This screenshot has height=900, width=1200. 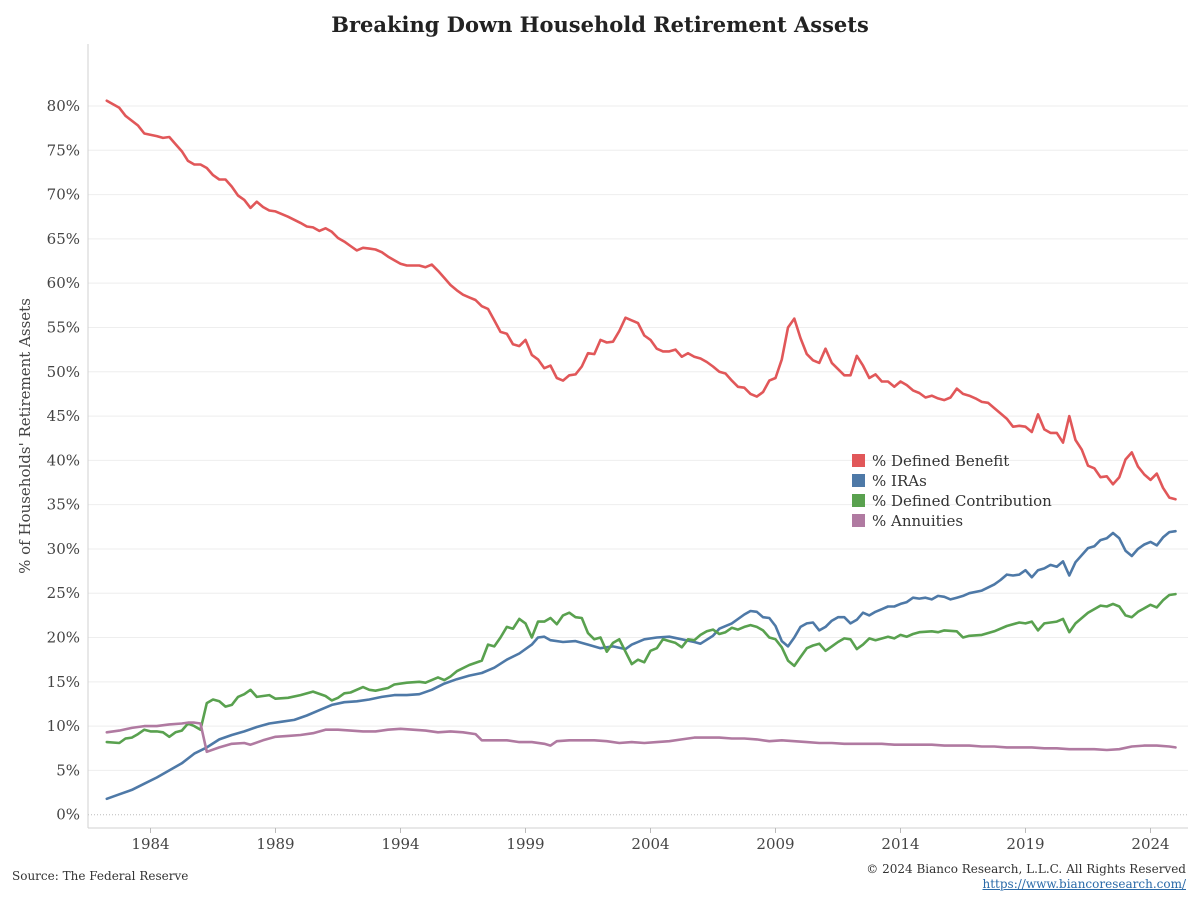 What do you see at coordinates (63, 150) in the screenshot?
I see `y-tick-label: 75%` at bounding box center [63, 150].